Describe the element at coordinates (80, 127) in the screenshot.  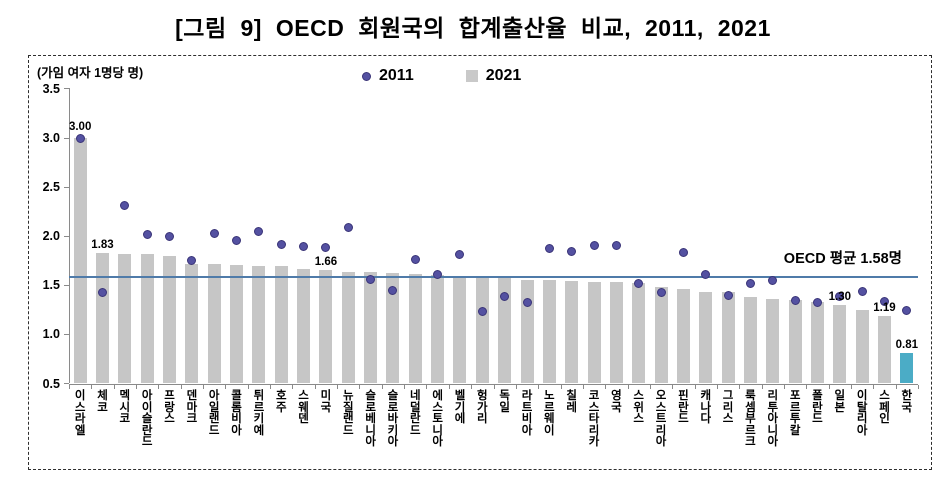
I see `value-label-이스라엘: 3.00` at that location.